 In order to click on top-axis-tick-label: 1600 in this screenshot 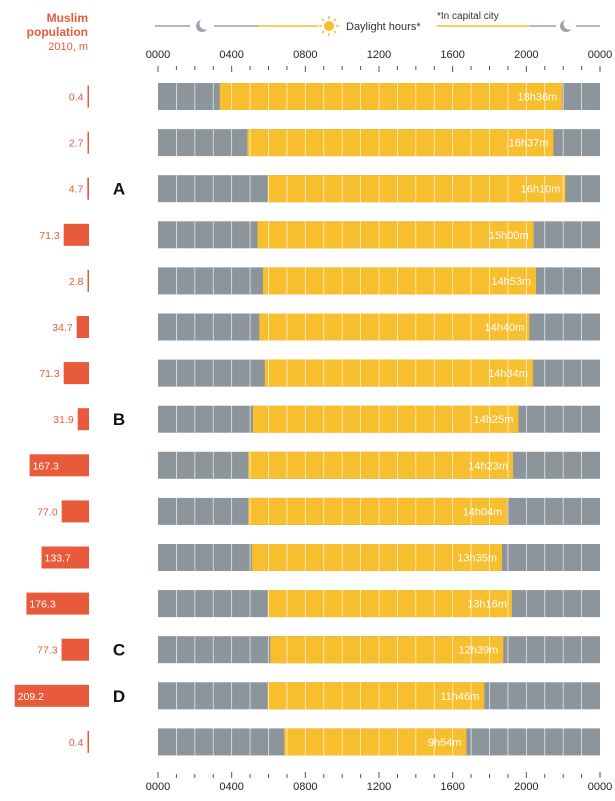, I will do `click(452, 55)`.